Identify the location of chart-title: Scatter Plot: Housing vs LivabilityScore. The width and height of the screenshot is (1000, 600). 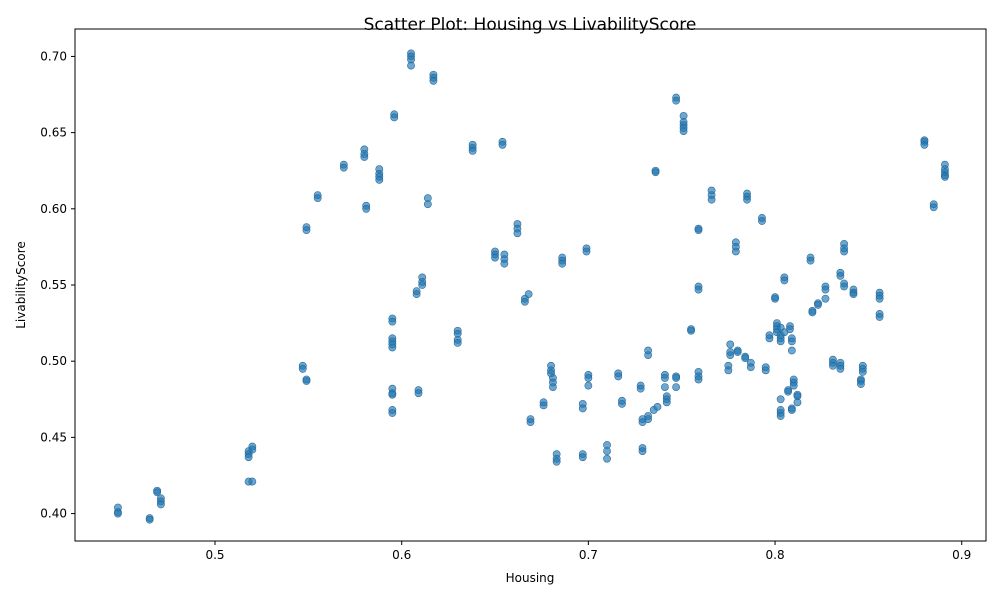
(530, 25).